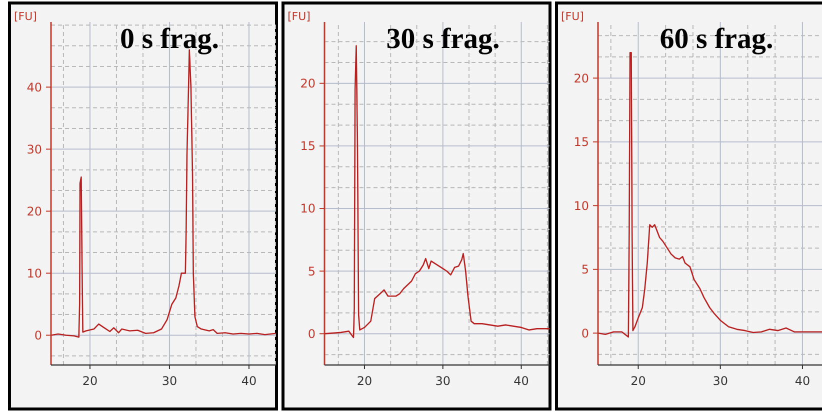 The image size is (822, 412). Describe the element at coordinates (443, 39) in the screenshot. I see `chart-title: 30 s frag.` at that location.